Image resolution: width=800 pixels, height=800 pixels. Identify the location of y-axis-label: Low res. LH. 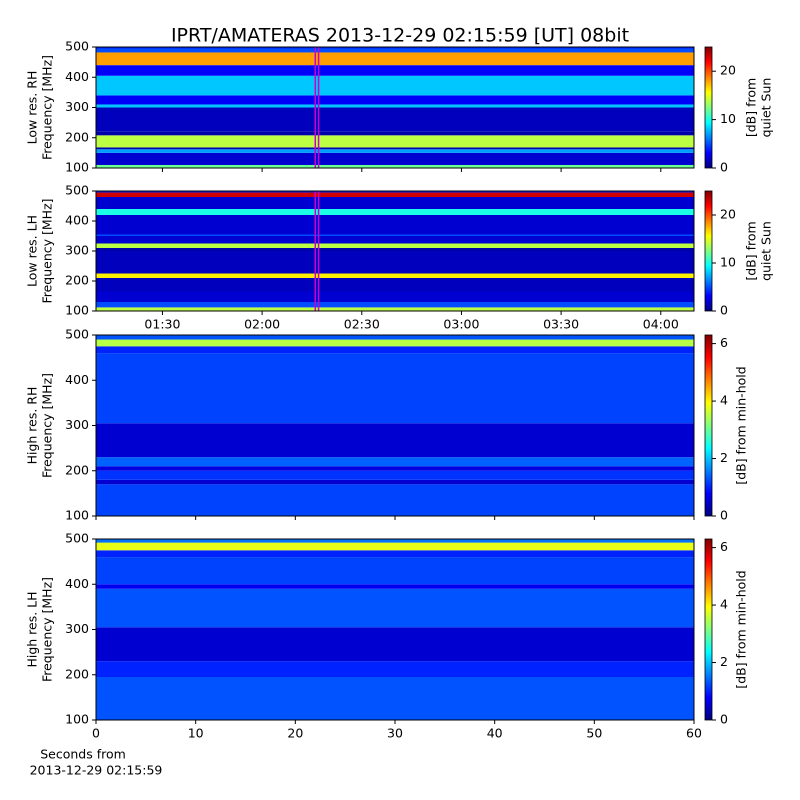
(32, 251).